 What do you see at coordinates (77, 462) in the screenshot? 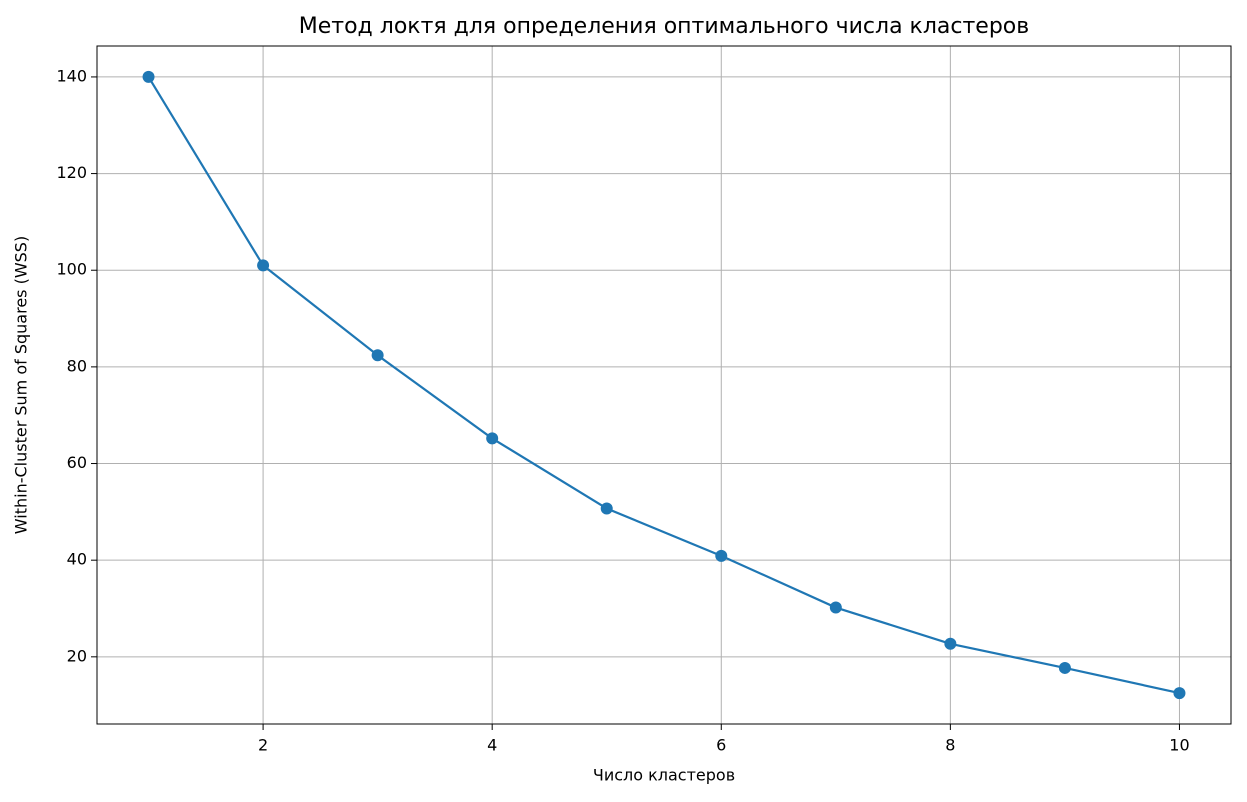
I see `y-tick-label: 60` at bounding box center [77, 462].